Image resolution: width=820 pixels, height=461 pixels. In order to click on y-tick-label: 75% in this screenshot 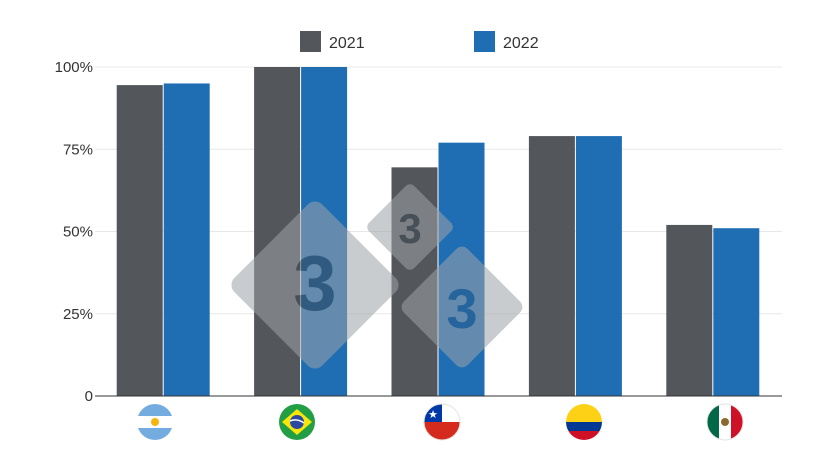, I will do `click(78, 149)`.